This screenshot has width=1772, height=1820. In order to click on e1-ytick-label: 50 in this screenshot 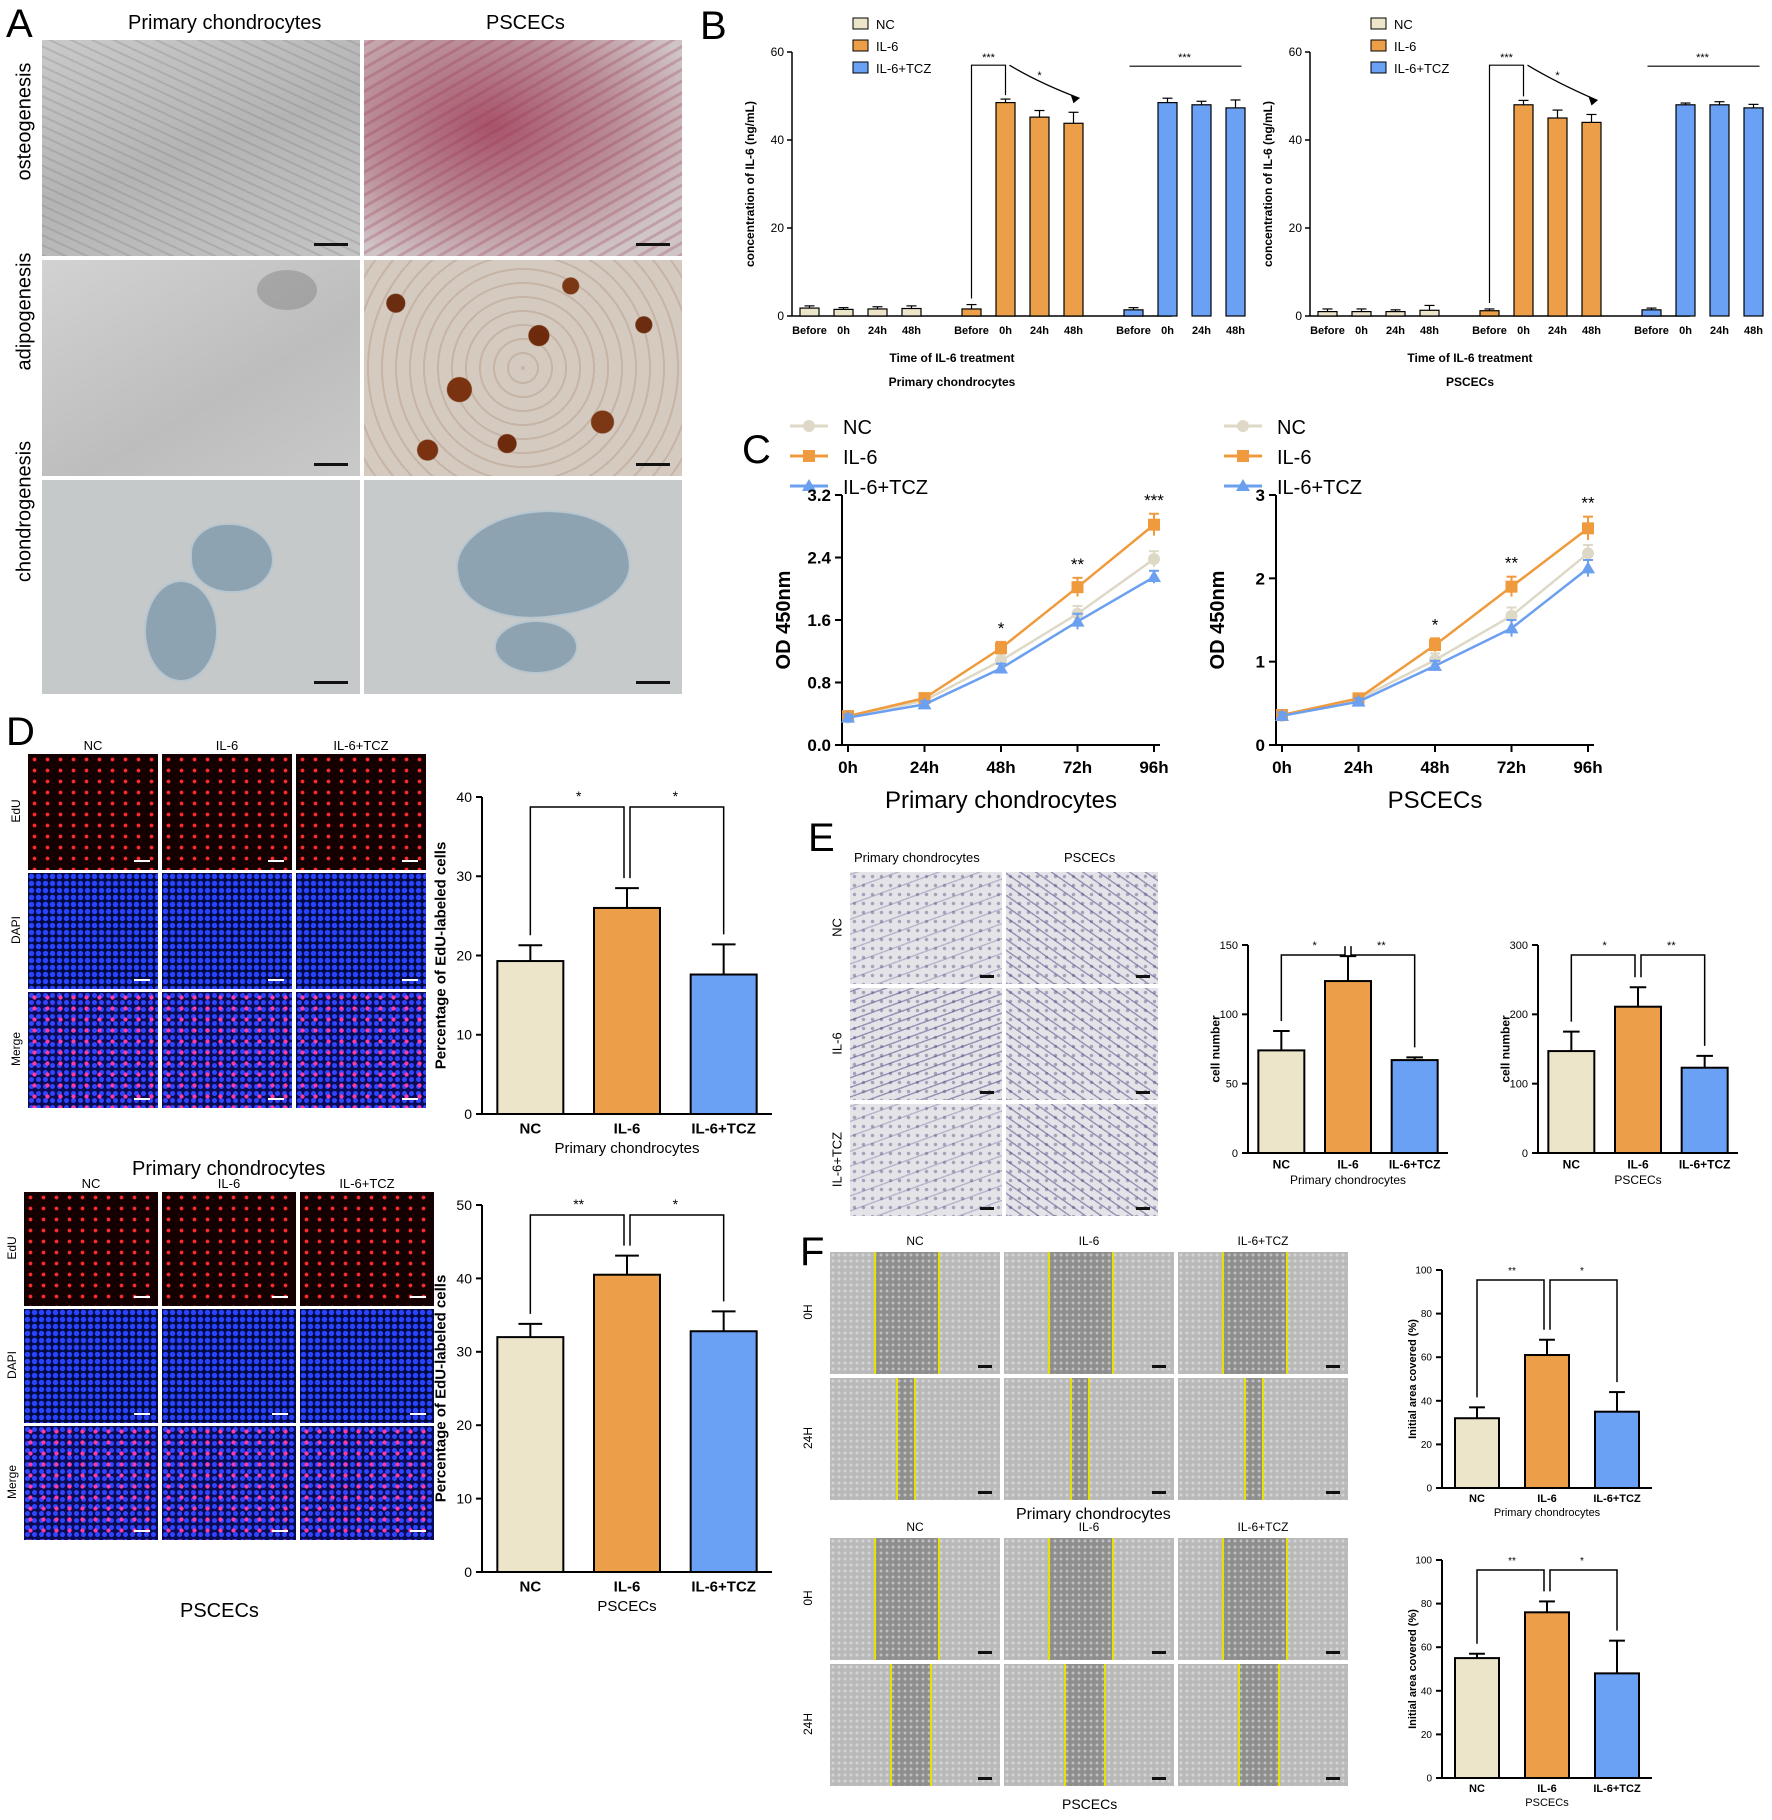, I will do `click(1232, 1085)`.